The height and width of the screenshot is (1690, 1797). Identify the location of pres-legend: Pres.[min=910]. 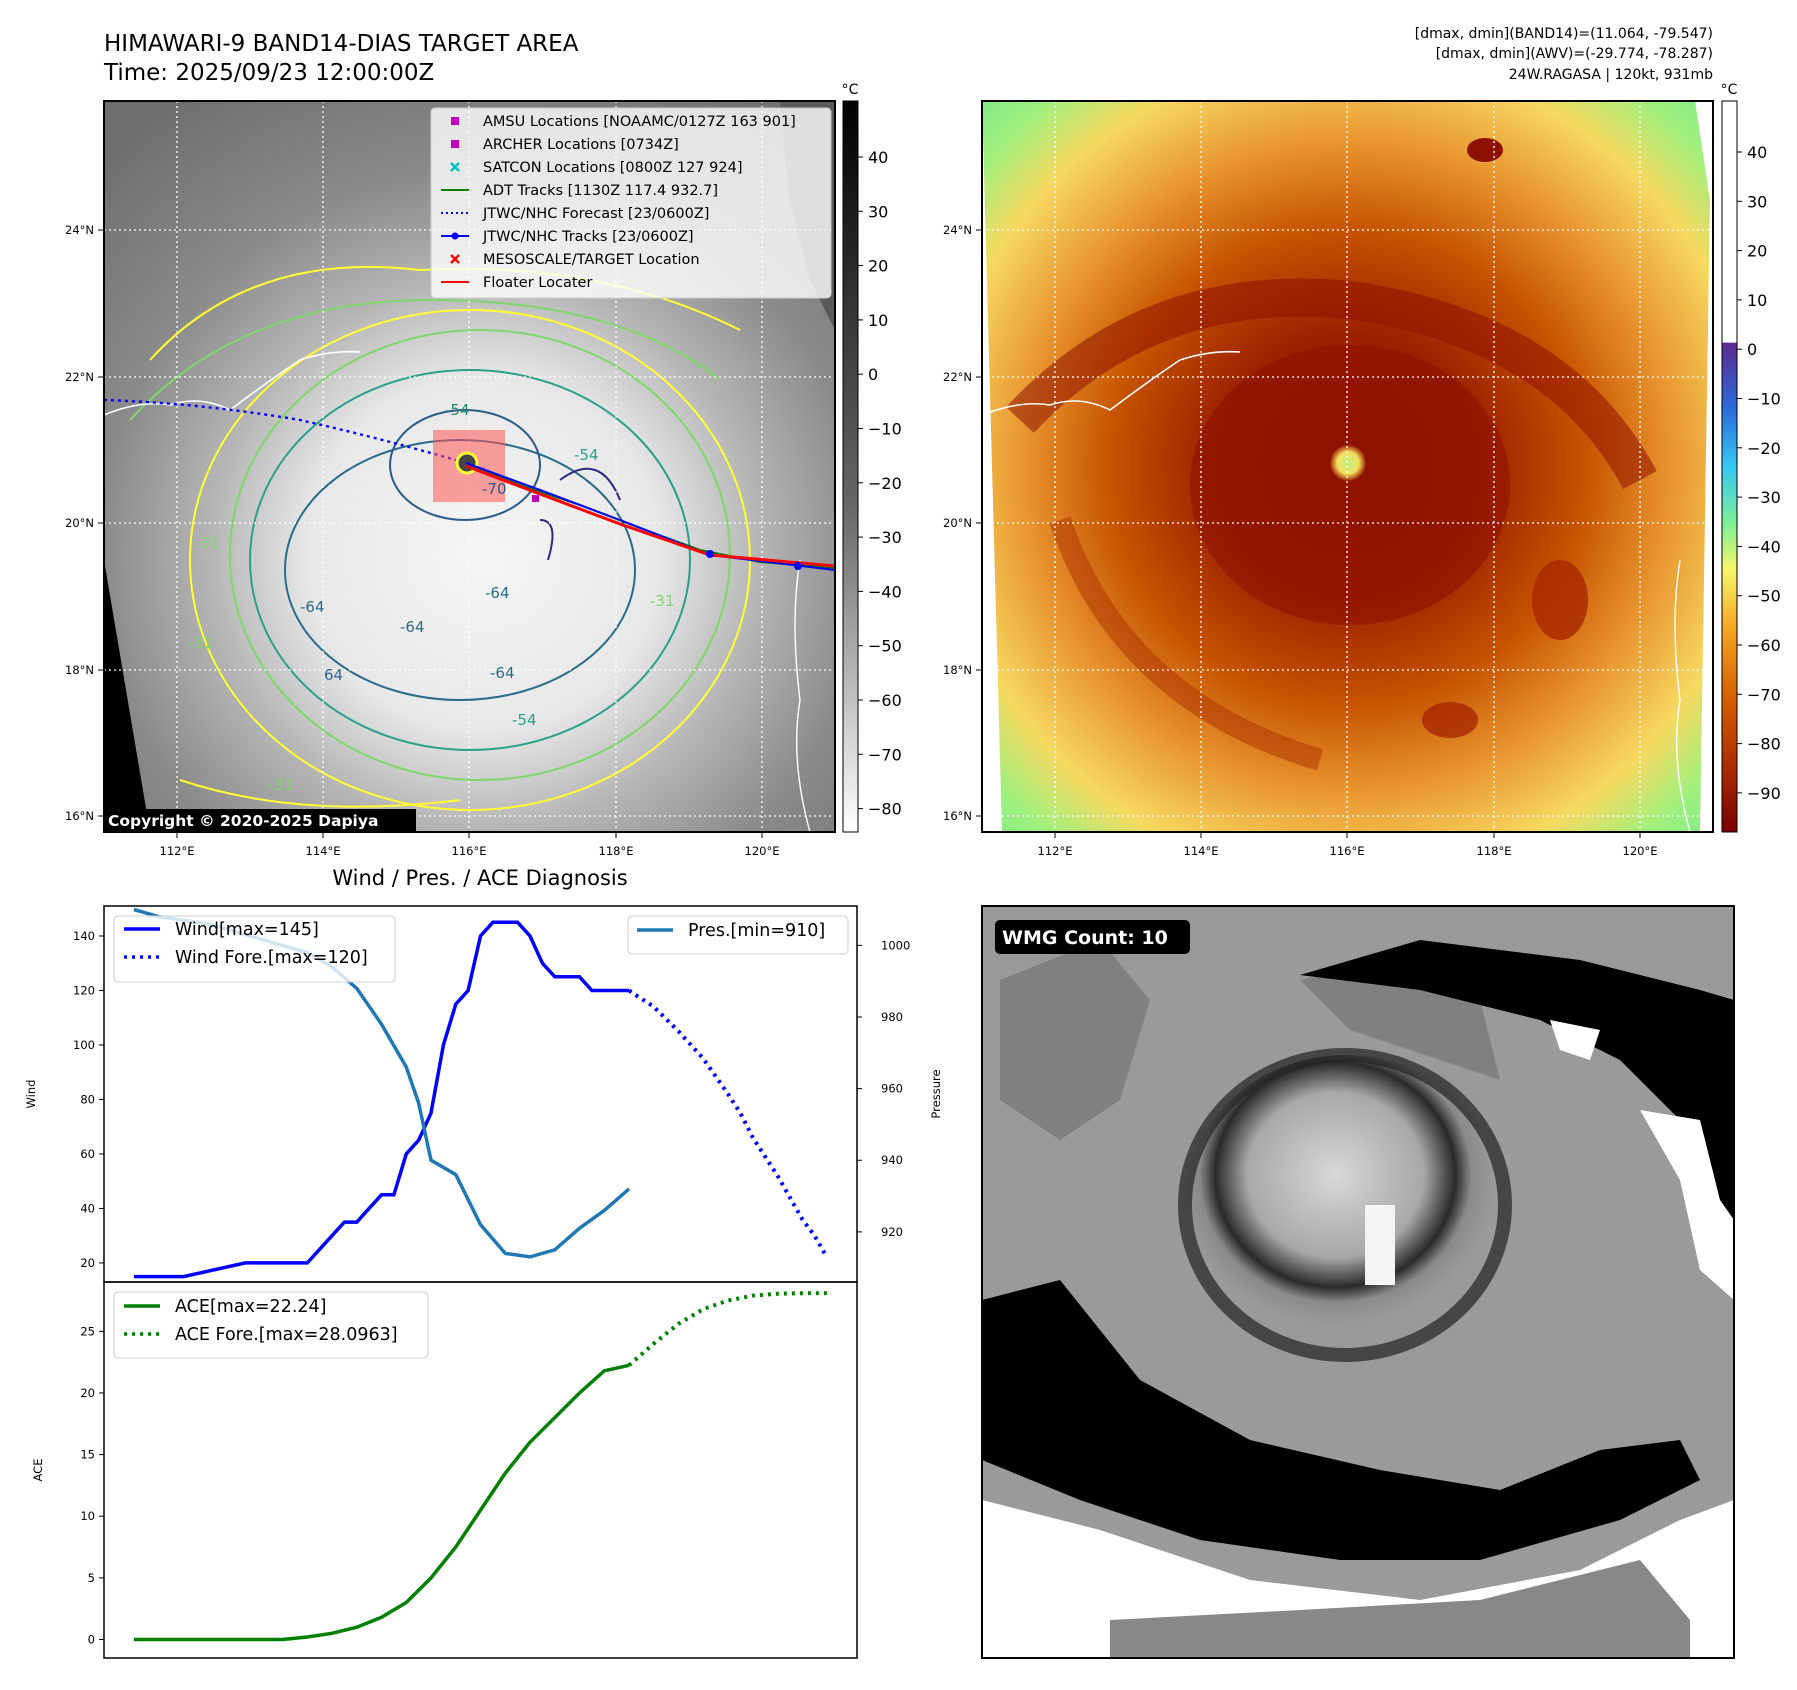
(738, 935).